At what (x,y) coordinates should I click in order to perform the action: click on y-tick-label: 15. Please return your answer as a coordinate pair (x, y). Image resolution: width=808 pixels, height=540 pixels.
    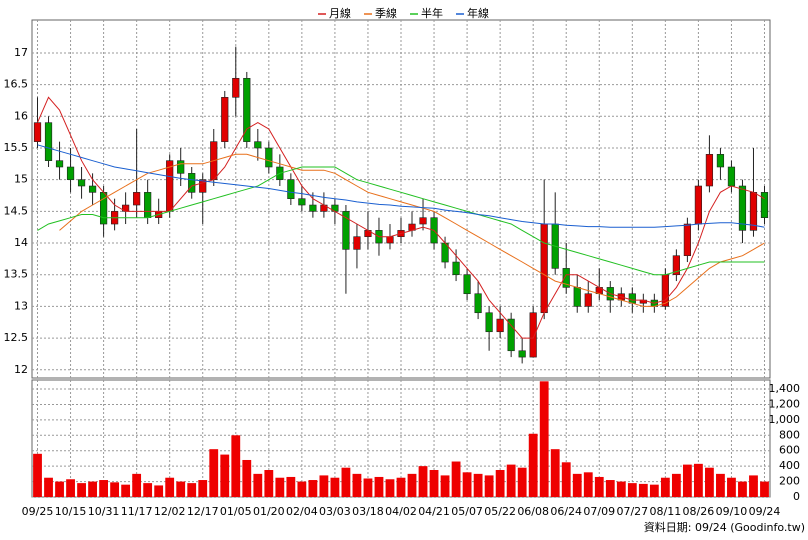
    Looking at the image, I should click on (21, 179).